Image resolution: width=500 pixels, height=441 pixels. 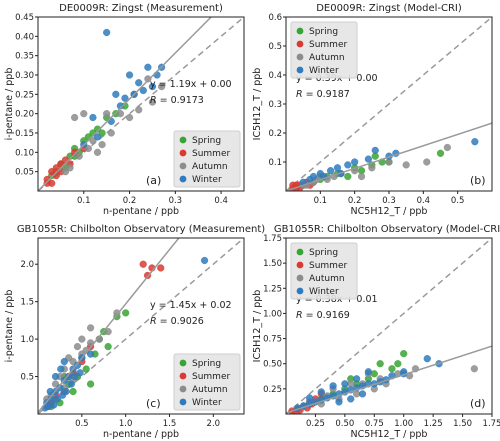 I want to click on panel-c-r-value: R = 0.9026, so click(x=177, y=321).